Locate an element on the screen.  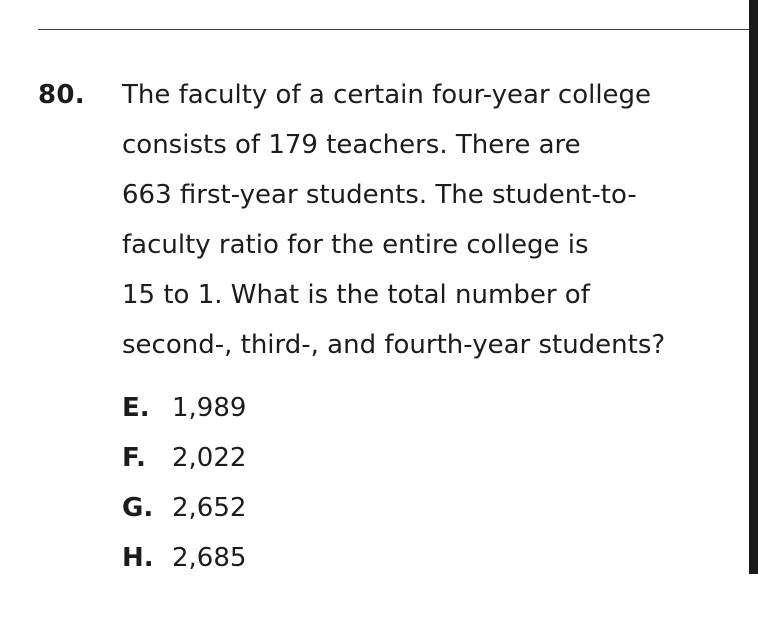
answer-choice-f: F. 2,022 is located at coordinates (184, 466).